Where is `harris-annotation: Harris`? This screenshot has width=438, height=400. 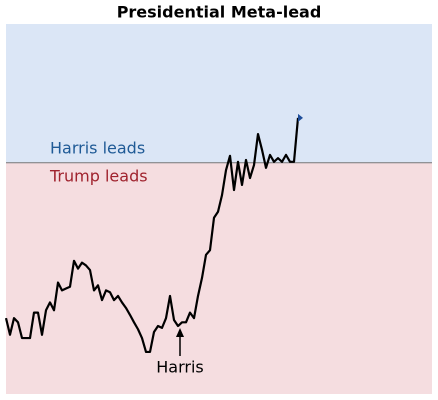
harris-annotation: Harris is located at coordinates (180, 367).